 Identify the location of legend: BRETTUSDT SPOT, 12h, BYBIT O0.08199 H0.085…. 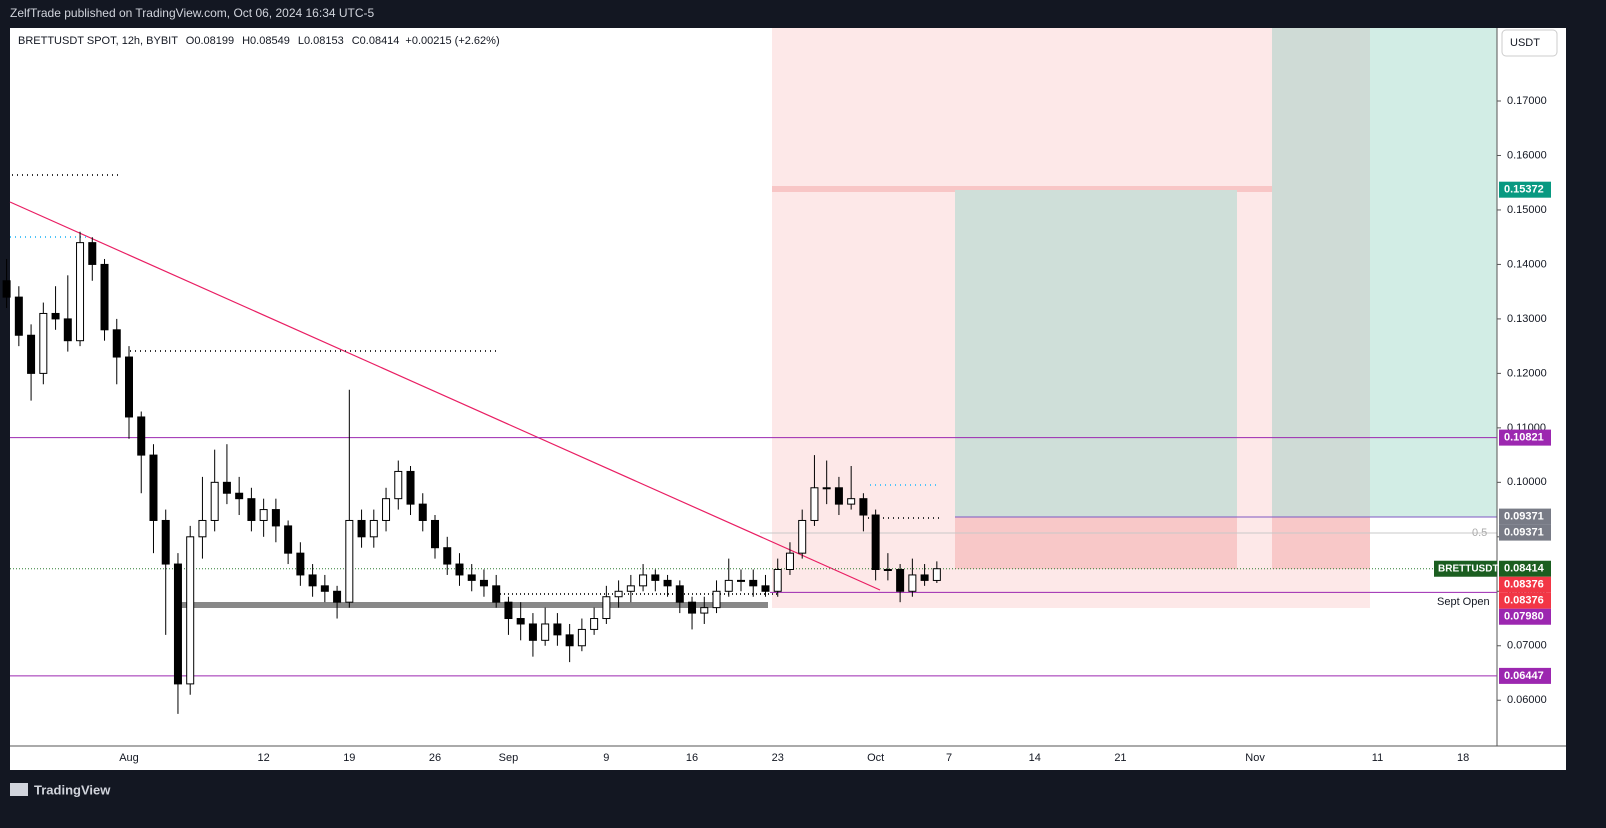
(259, 41).